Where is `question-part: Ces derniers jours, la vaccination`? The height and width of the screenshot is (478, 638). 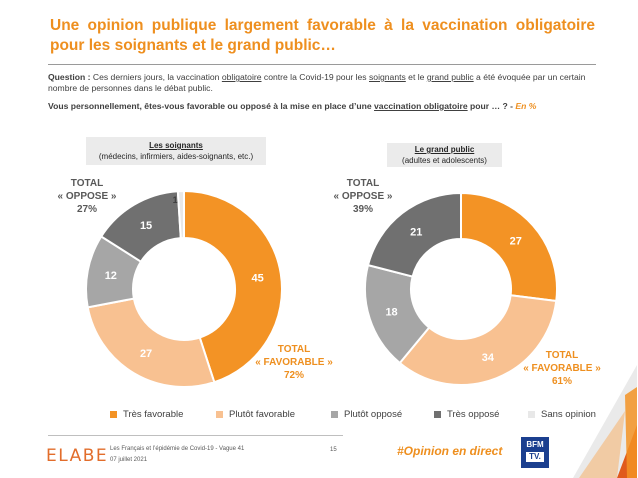 question-part: Ces derniers jours, la vaccination is located at coordinates (156, 77).